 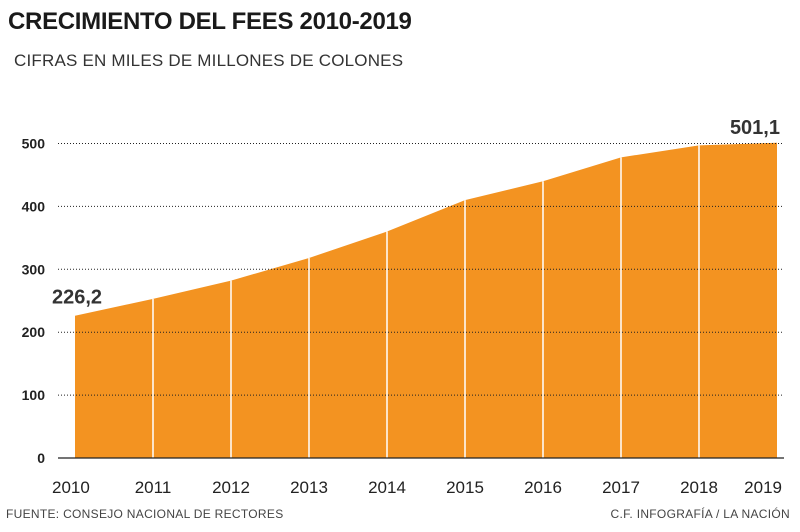 What do you see at coordinates (34, 269) in the screenshot?
I see `y-tick-label-300: 300` at bounding box center [34, 269].